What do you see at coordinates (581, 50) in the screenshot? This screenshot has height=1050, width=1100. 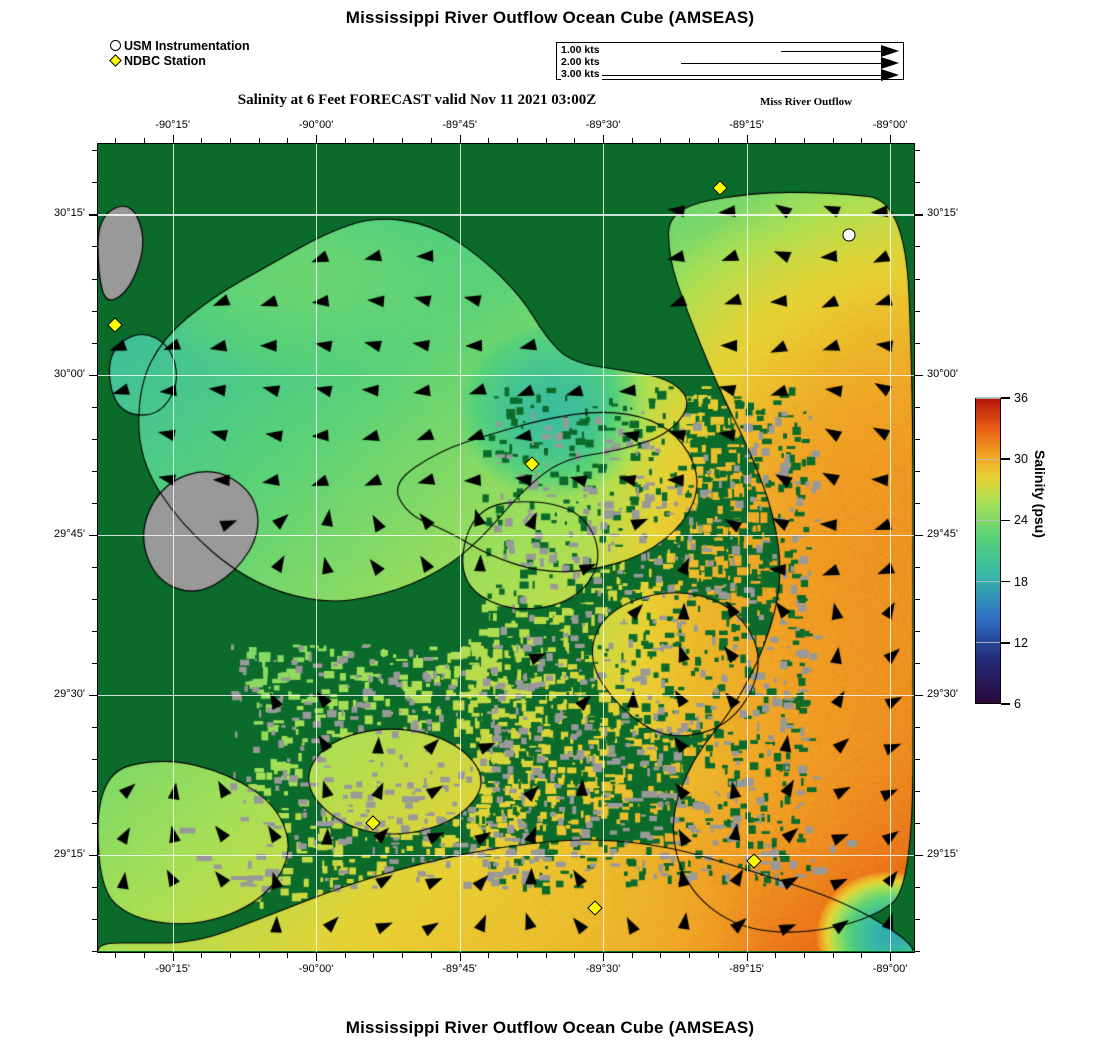 I see `velocity-label-1: 1.00 kts` at bounding box center [581, 50].